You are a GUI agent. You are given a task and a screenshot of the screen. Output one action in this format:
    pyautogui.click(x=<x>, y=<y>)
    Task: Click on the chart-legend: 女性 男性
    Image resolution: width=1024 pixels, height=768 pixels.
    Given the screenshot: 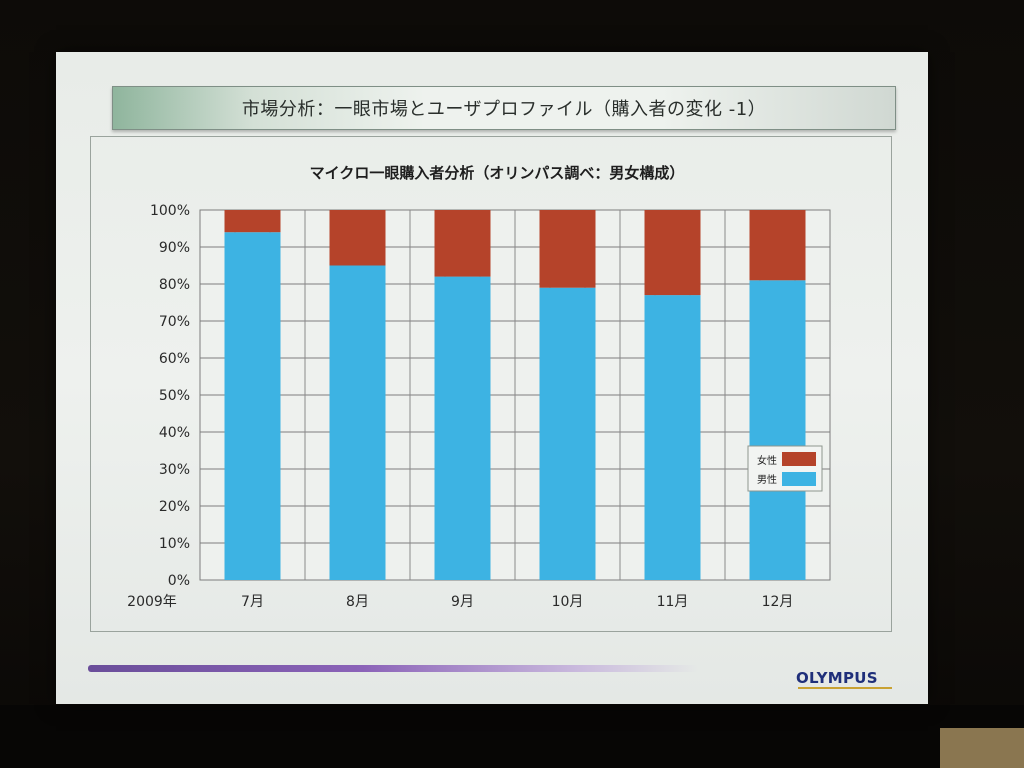 What is the action you would take?
    pyautogui.click(x=785, y=468)
    